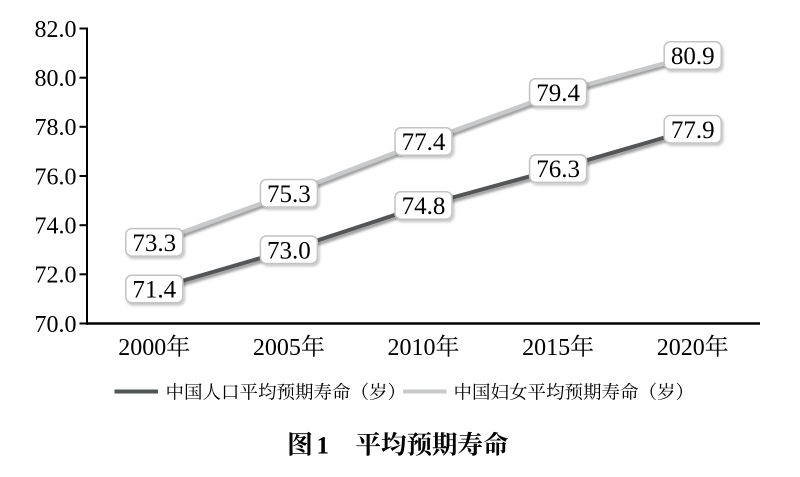 Image resolution: width=800 pixels, height=477 pixels. I want to click on svg-text: 72.0, so click(56, 276).